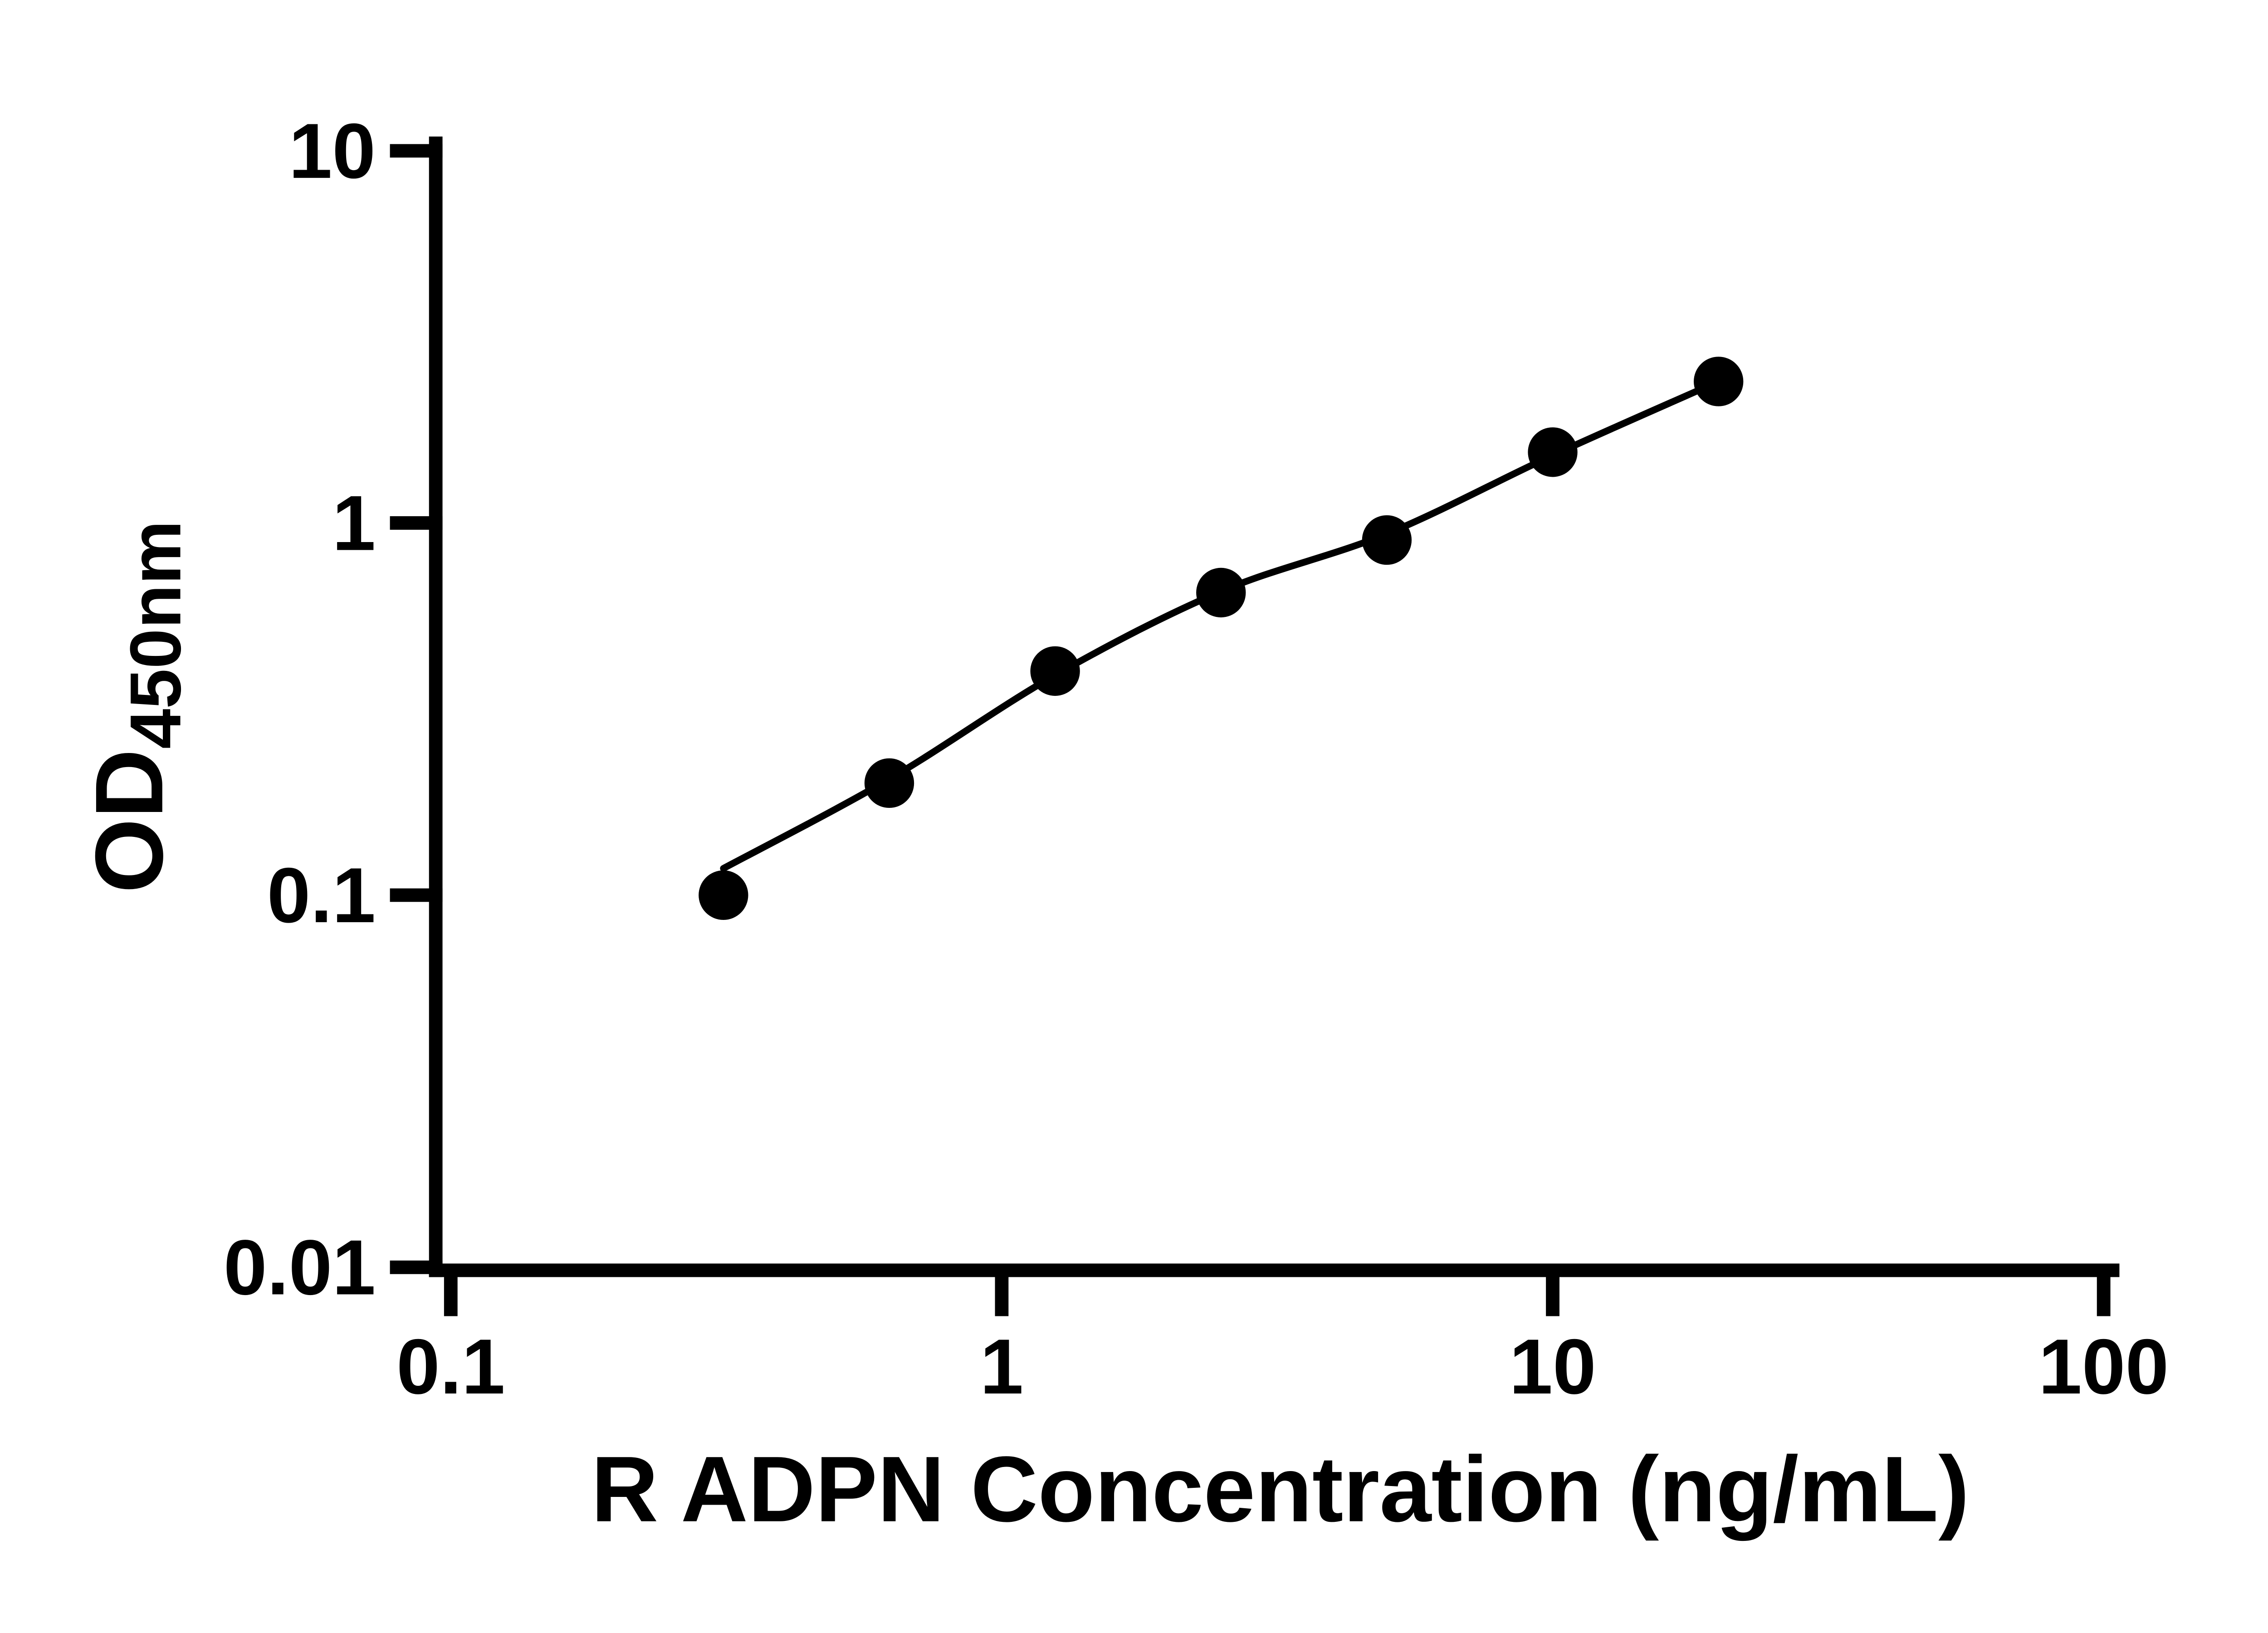 Image resolution: width=2268 pixels, height=1633 pixels. What do you see at coordinates (322, 895) in the screenshot?
I see `y-tick-label: 0.1` at bounding box center [322, 895].